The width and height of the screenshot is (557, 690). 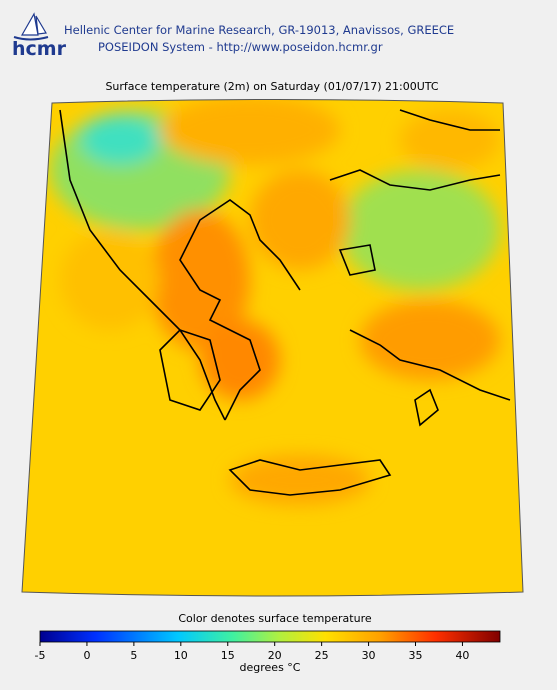 What do you see at coordinates (39, 36) in the screenshot?
I see `logo: hcmr` at bounding box center [39, 36].